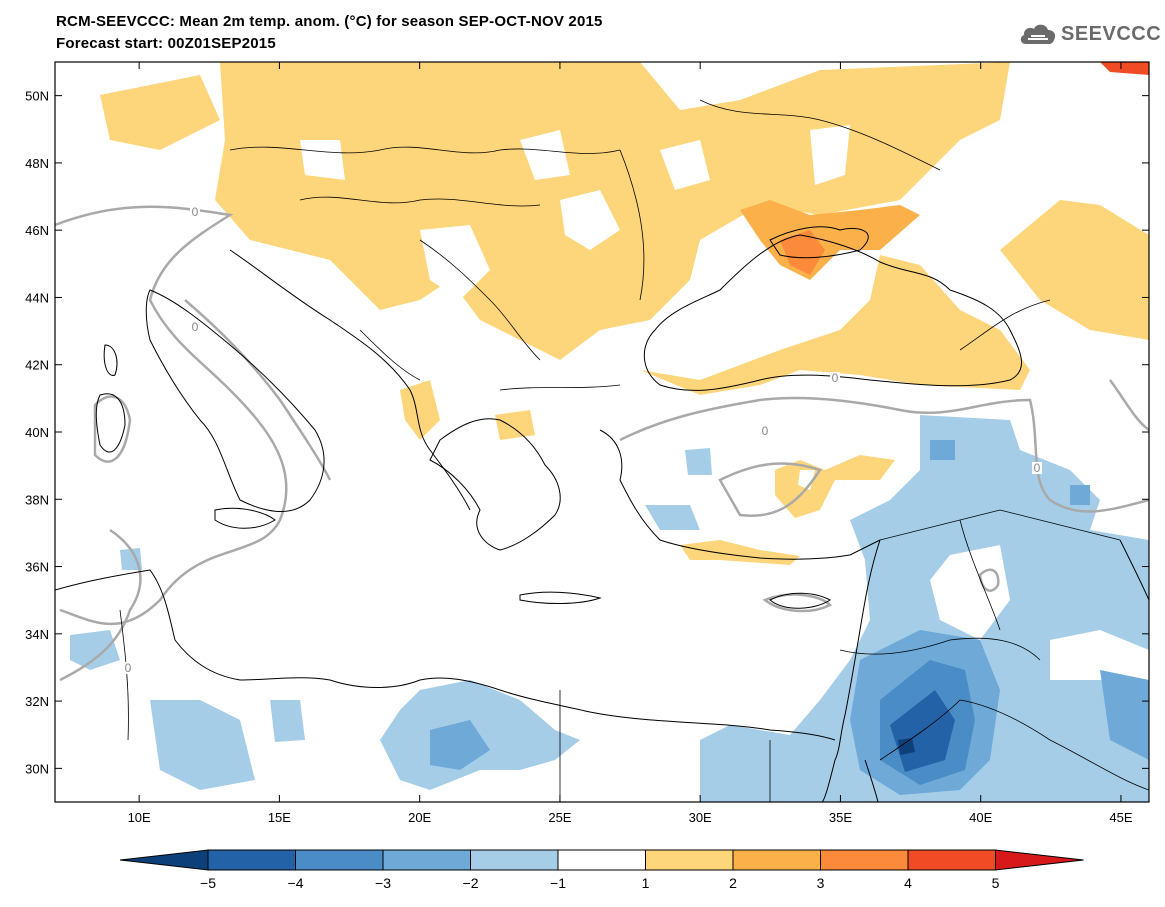 This screenshot has height=907, width=1165. I want to click on contour-sardinia, so click(112, 429).